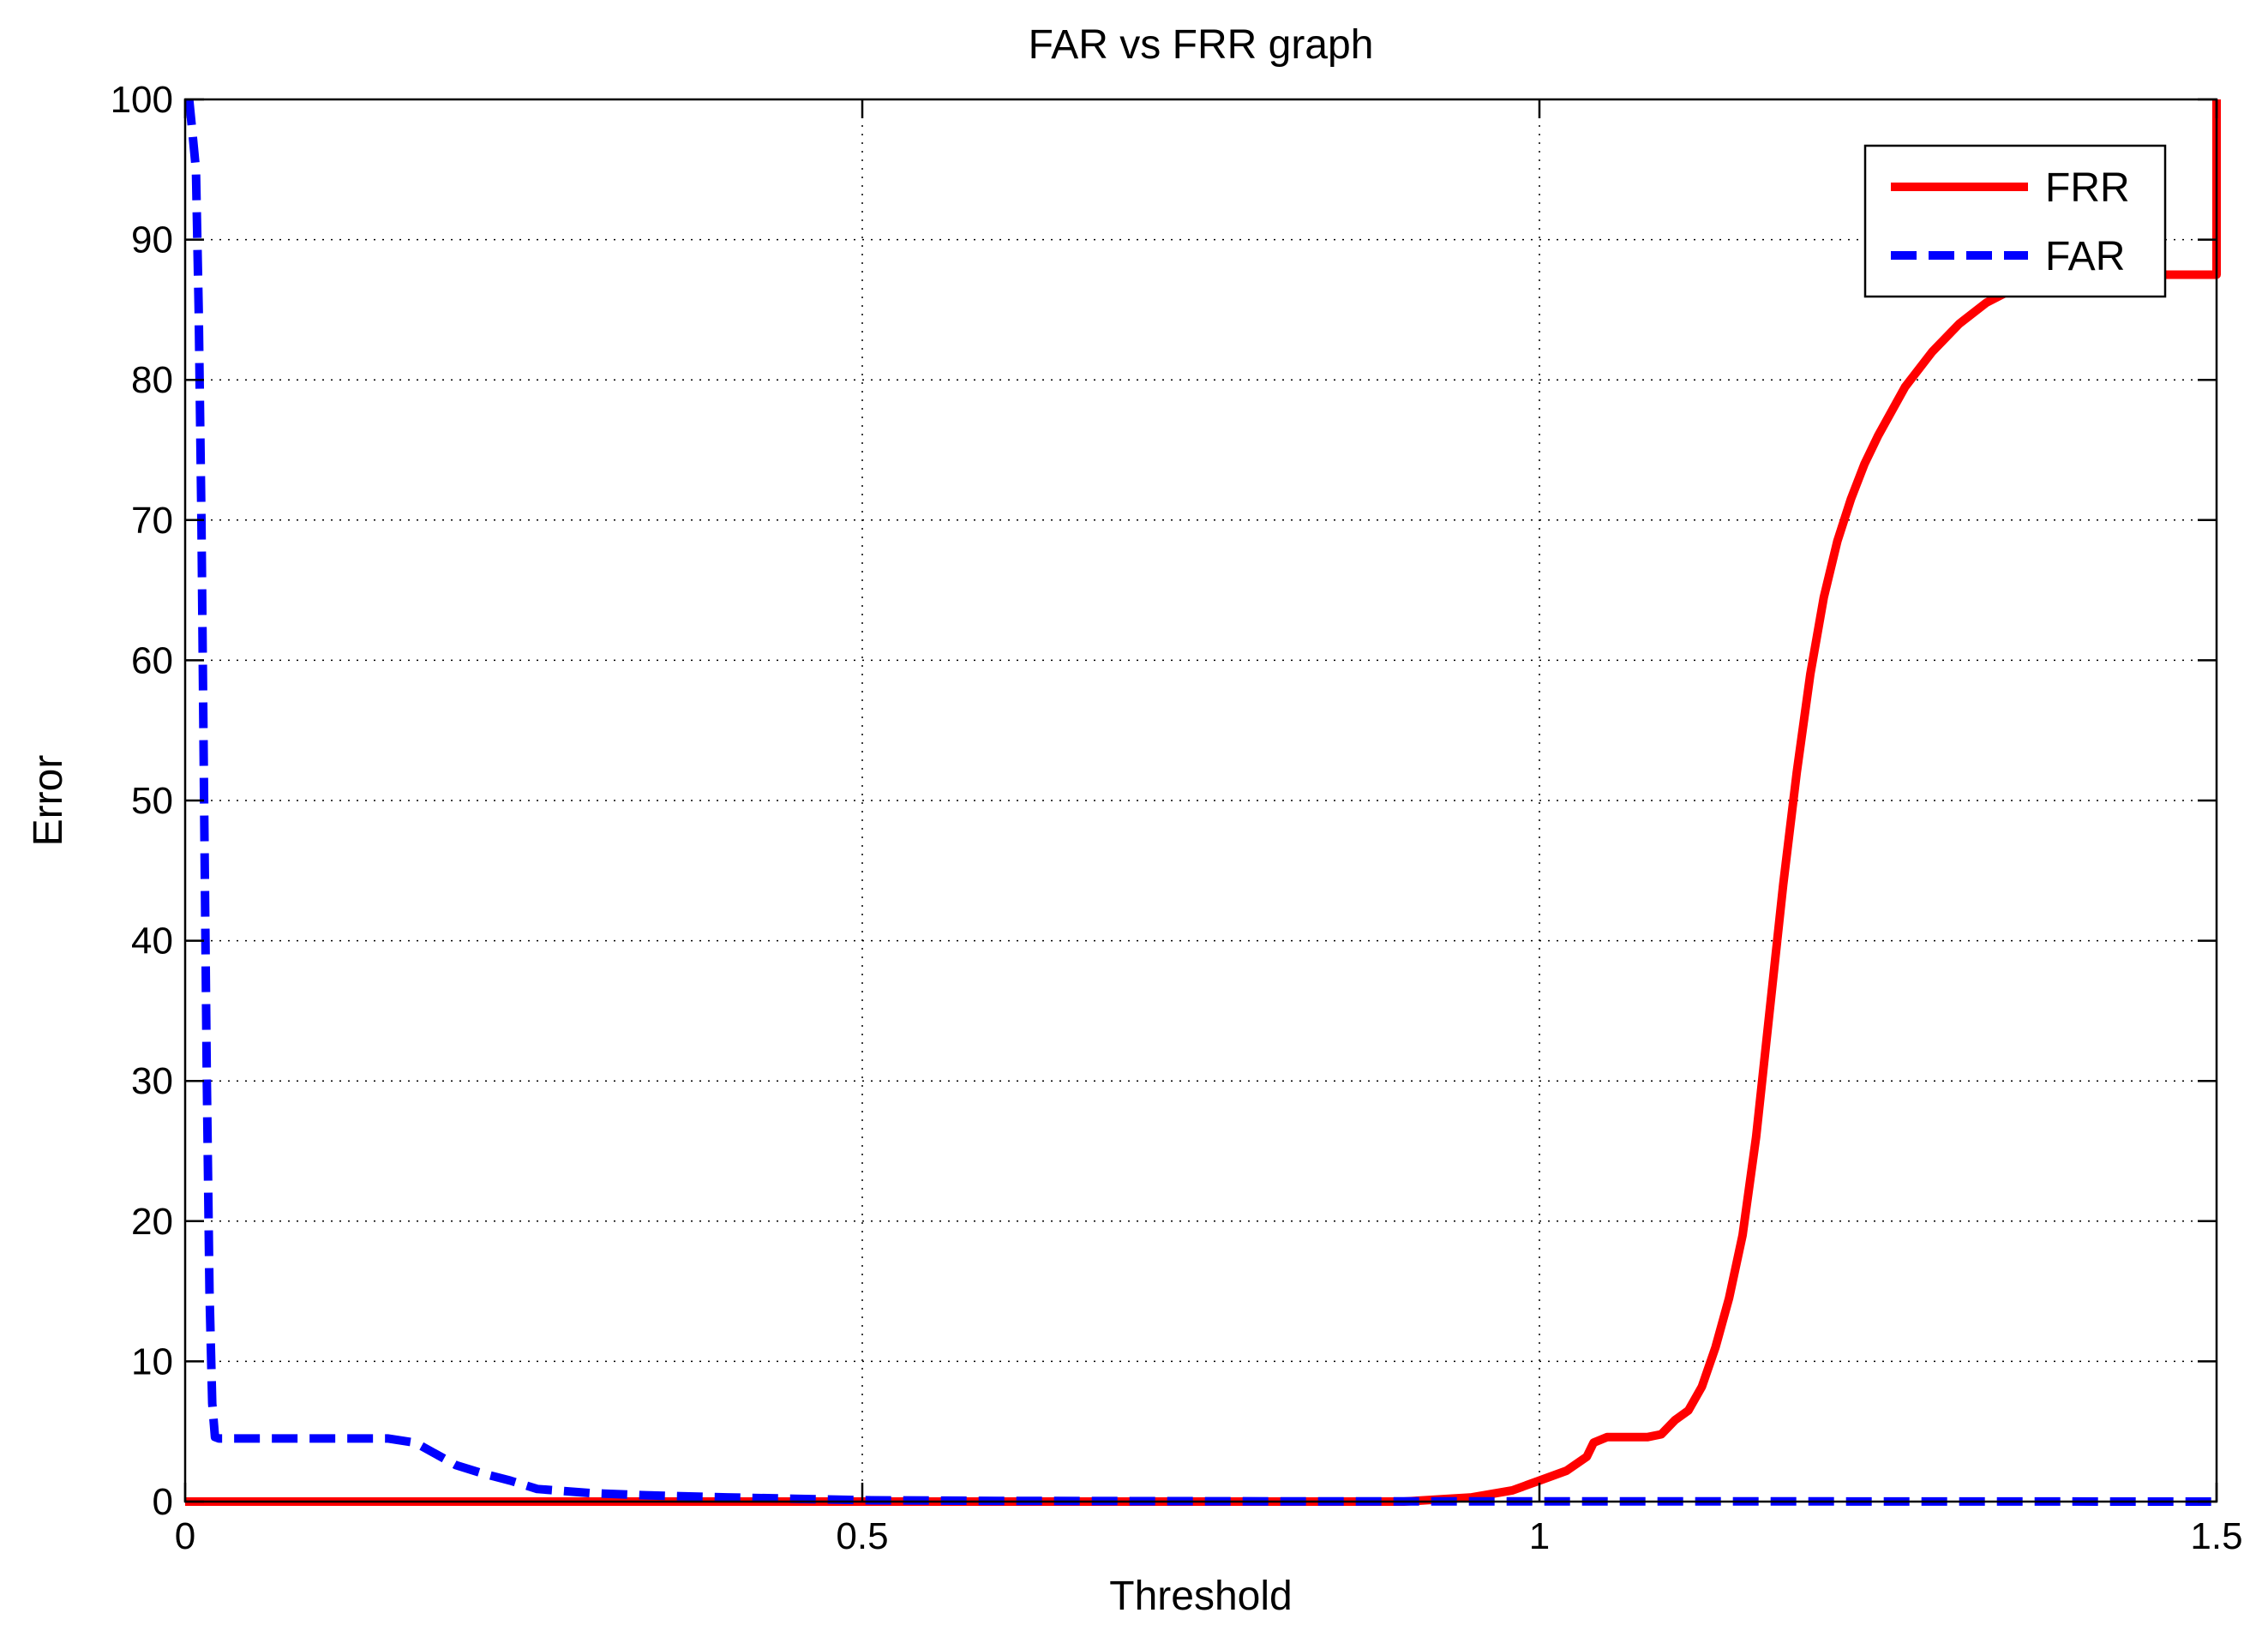 The width and height of the screenshot is (2268, 1631). Describe the element at coordinates (48, 801) in the screenshot. I see `y-axis-label: Error` at that location.